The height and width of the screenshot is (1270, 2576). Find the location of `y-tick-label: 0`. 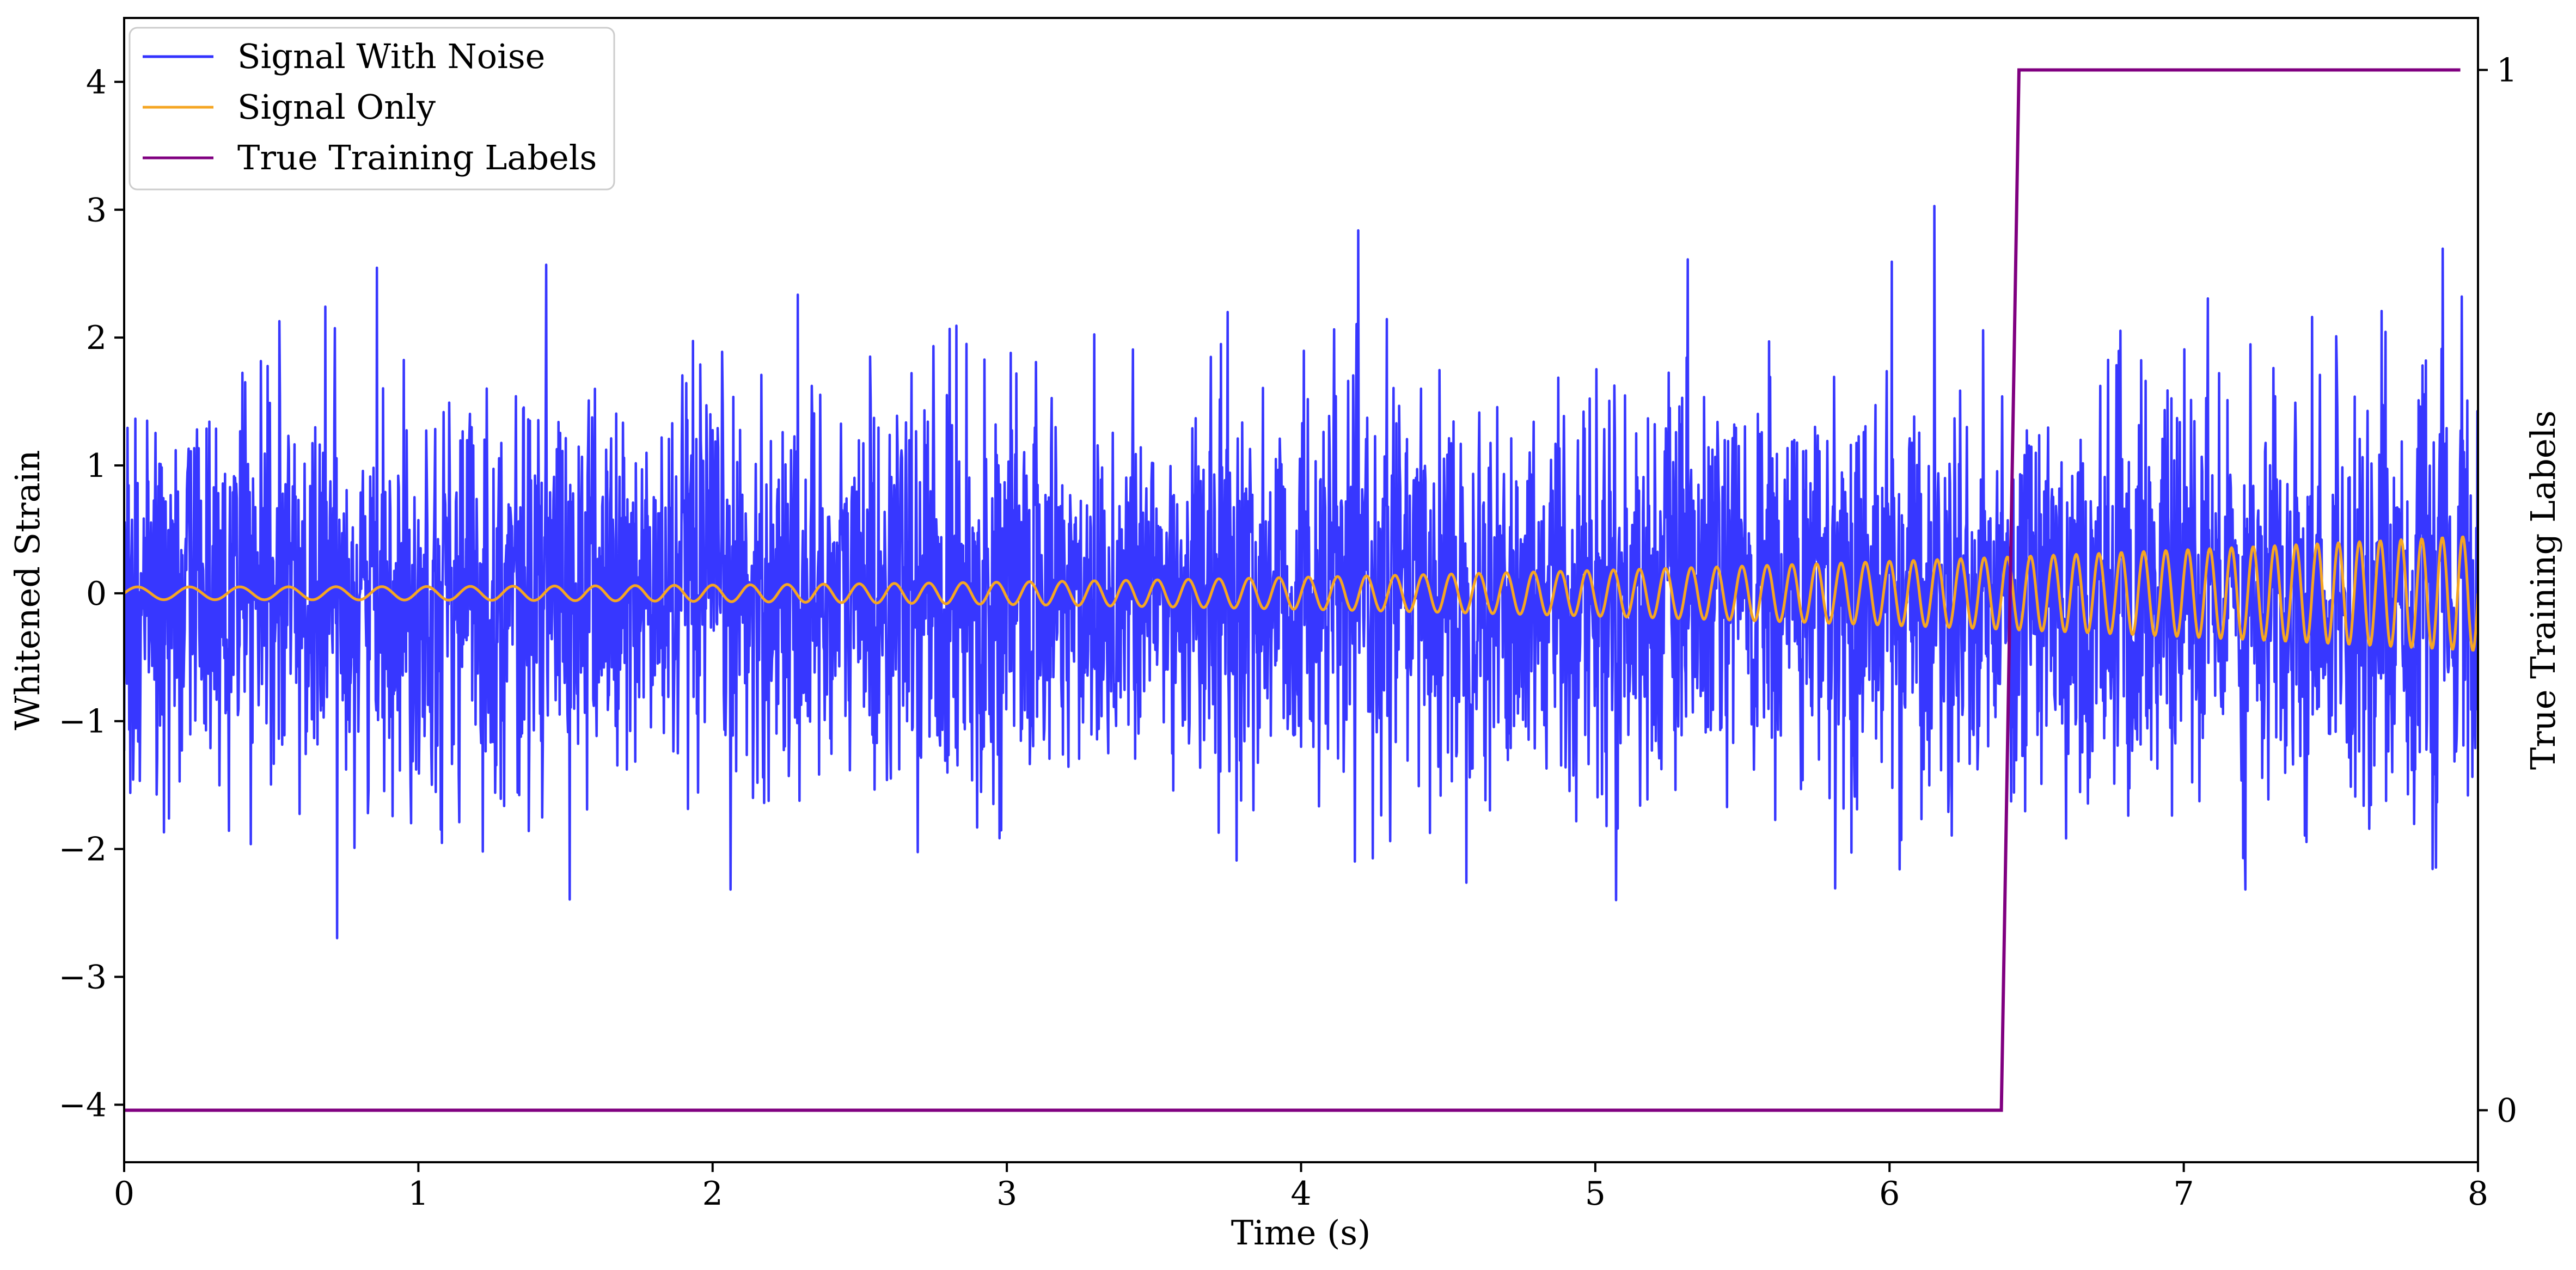

y-tick-label: 0 is located at coordinates (96, 594).